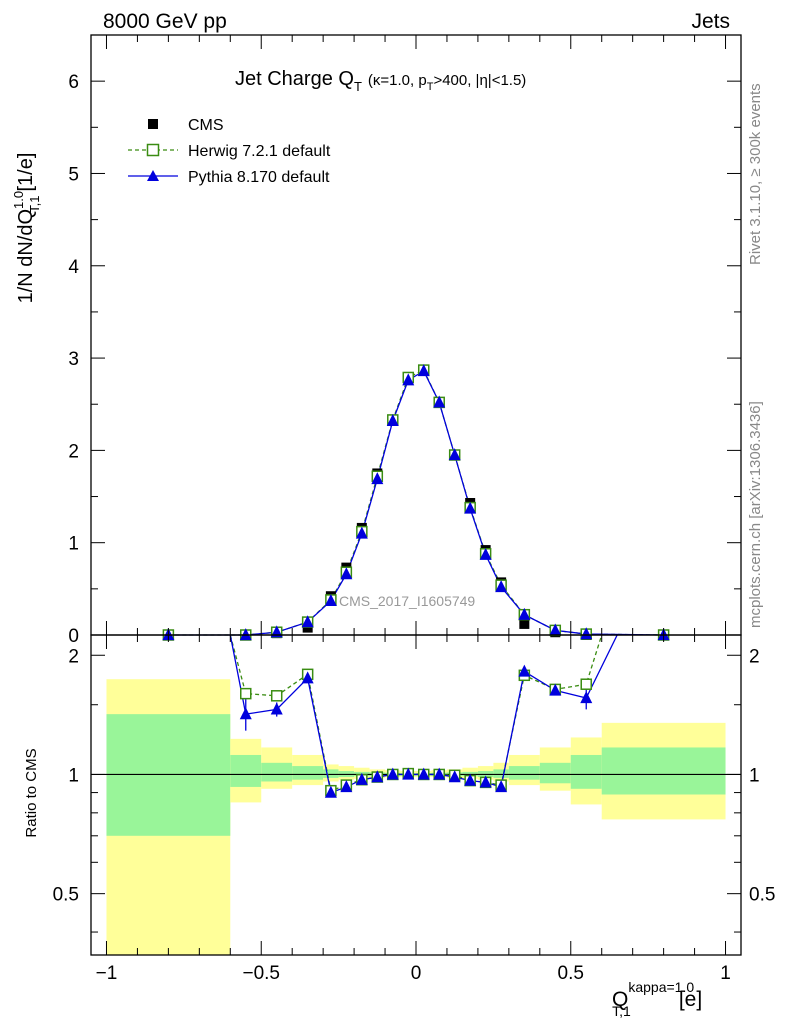  I want to click on y-tick-label-main: 4, so click(73, 267).